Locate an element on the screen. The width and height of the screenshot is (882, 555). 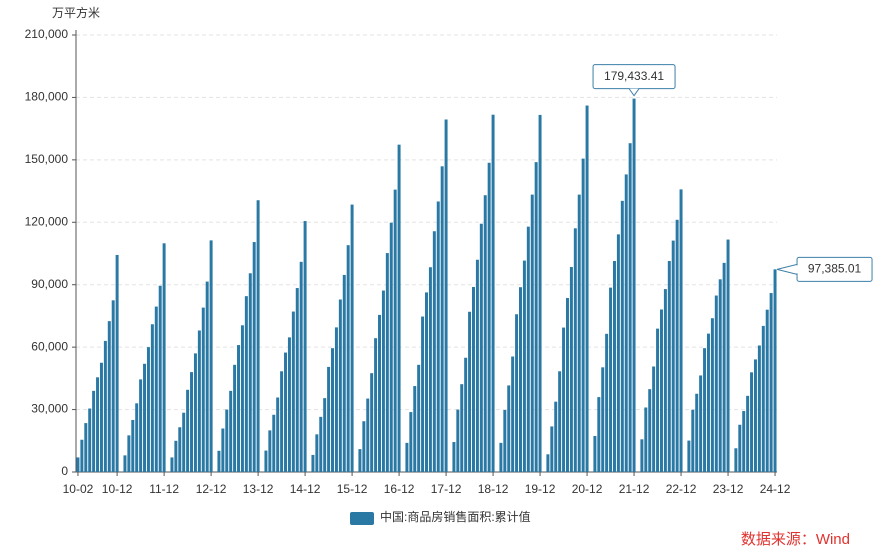
y-tick-label: 60,000 is located at coordinates (49, 346).